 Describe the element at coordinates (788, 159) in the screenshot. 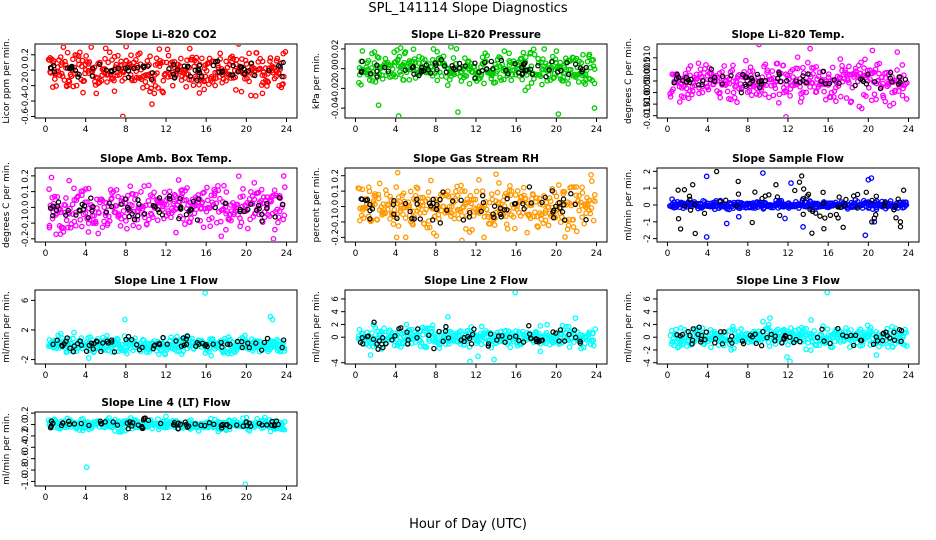

I see `panel-title: Slope Sample Flow` at that location.